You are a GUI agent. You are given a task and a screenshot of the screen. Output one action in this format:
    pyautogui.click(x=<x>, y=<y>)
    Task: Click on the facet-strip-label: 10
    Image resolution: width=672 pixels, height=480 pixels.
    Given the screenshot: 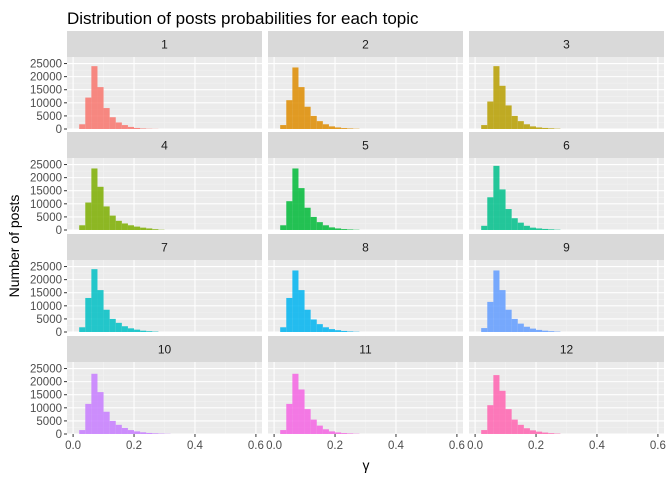 What is the action you would take?
    pyautogui.click(x=165, y=350)
    